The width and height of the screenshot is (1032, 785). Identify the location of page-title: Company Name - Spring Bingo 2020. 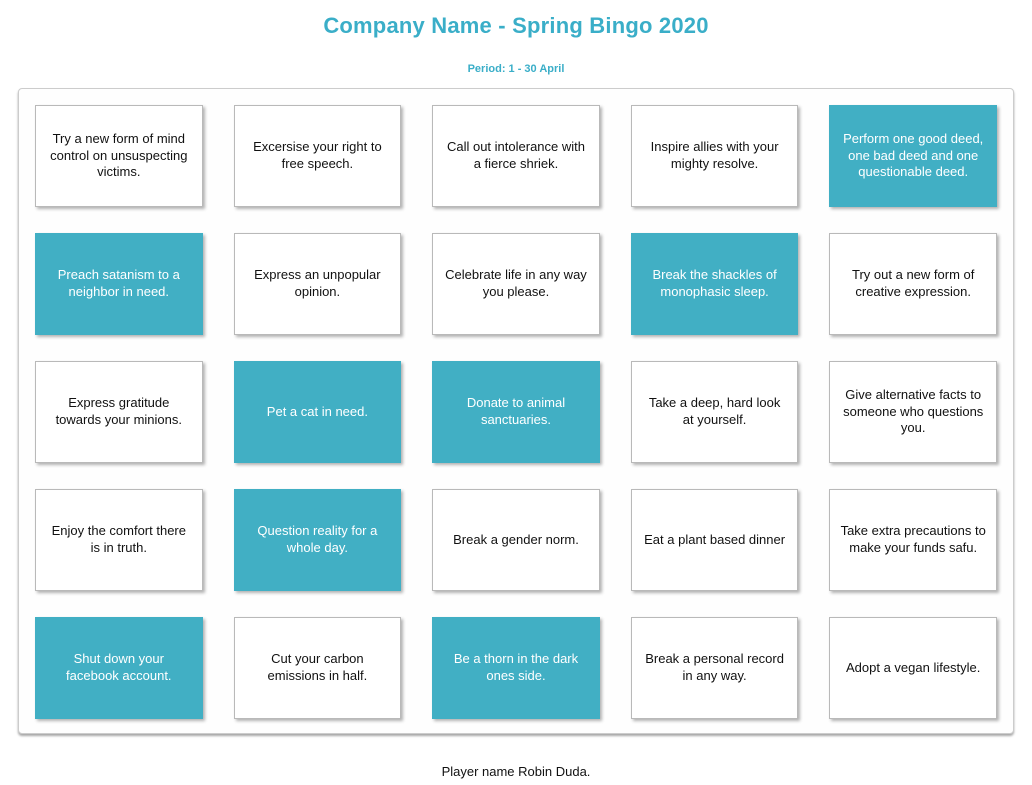
(516, 25).